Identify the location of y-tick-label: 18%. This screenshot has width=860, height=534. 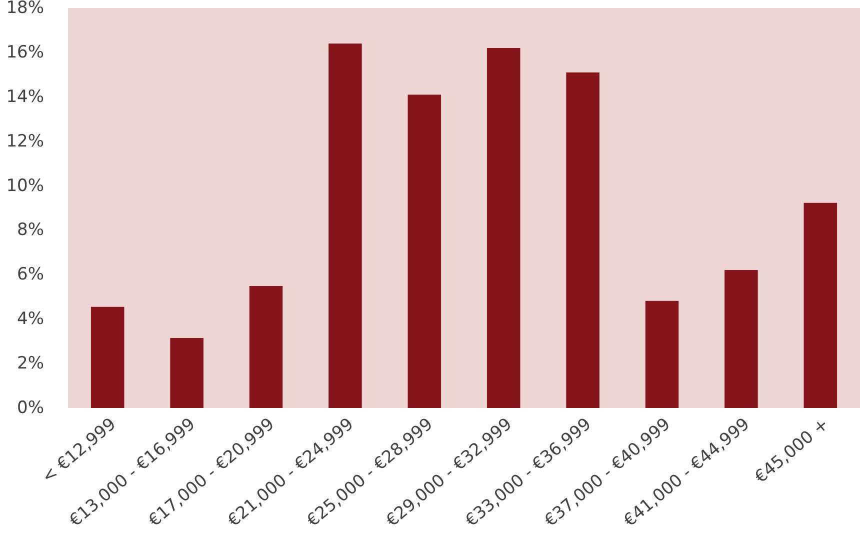
(25, 9).